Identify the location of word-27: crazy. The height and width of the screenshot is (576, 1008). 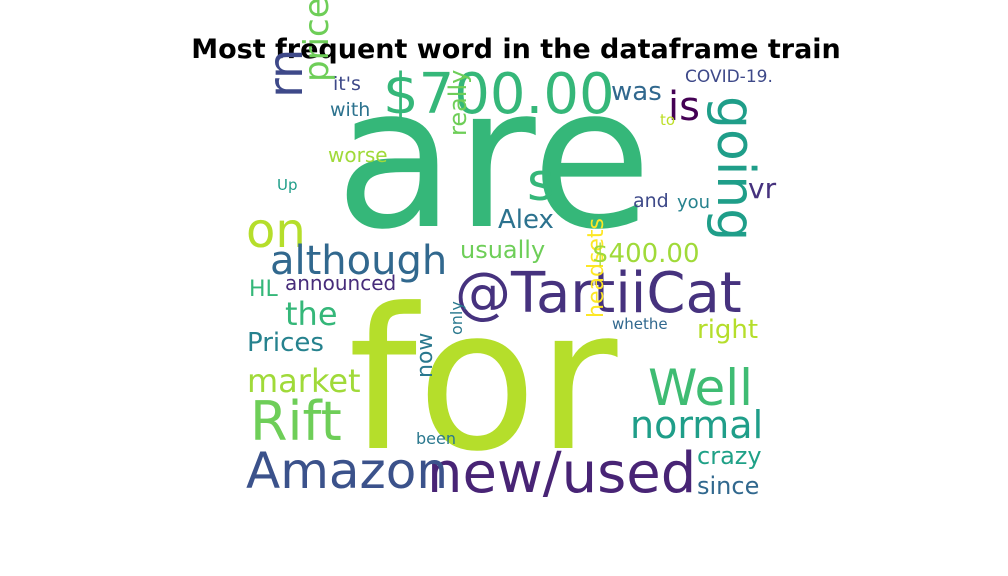
(729, 456).